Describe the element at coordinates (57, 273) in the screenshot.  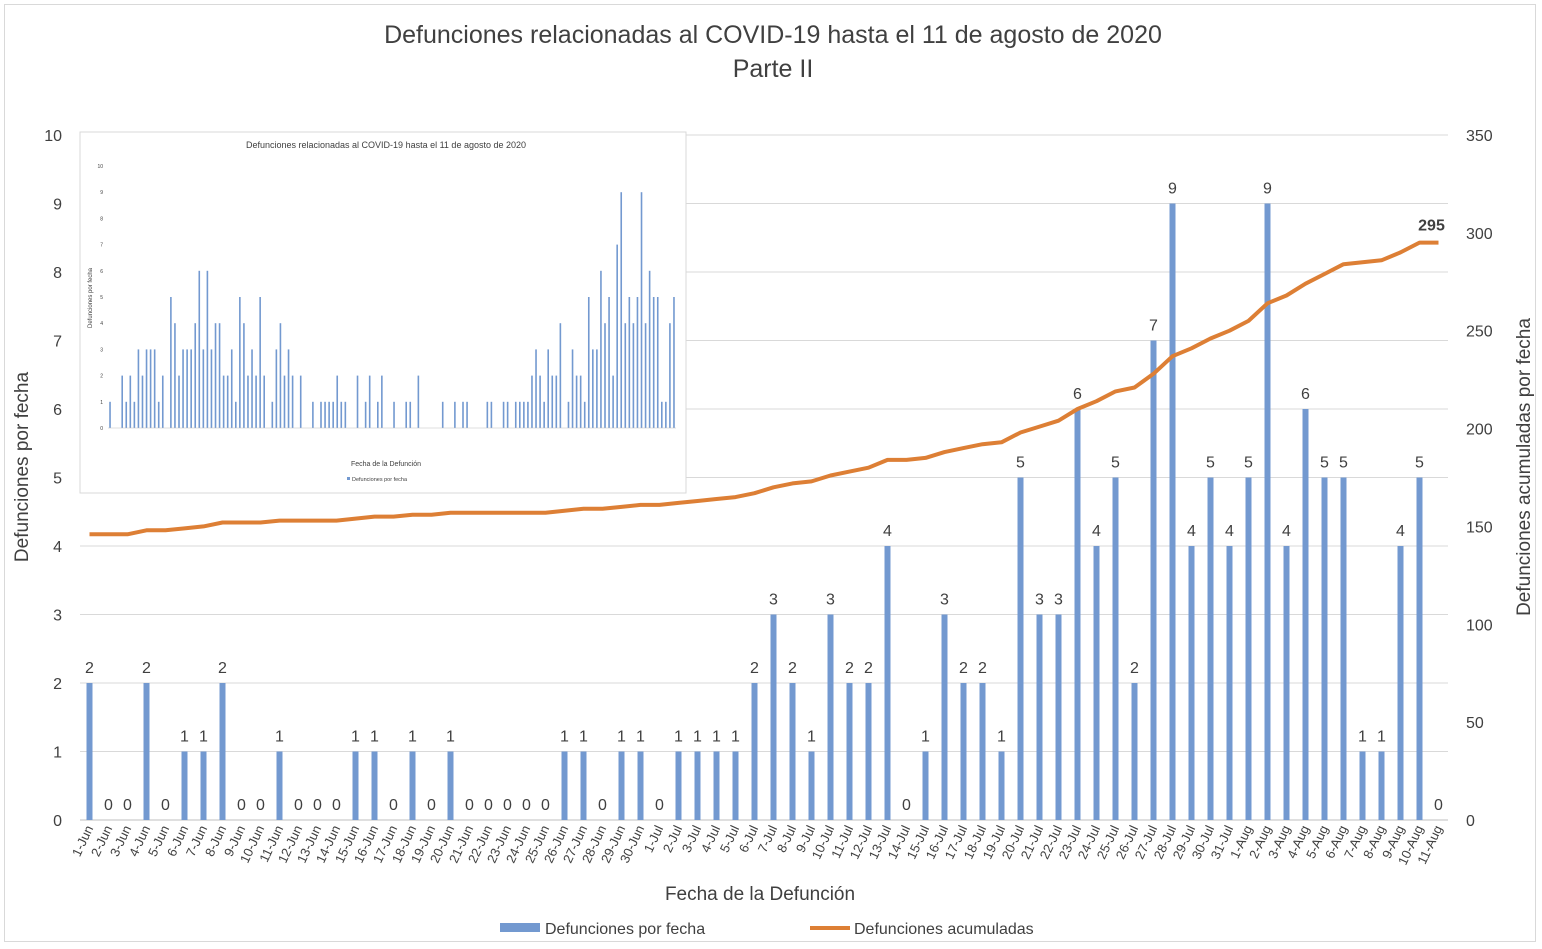
I see `y-left-tick-label: 8` at that location.